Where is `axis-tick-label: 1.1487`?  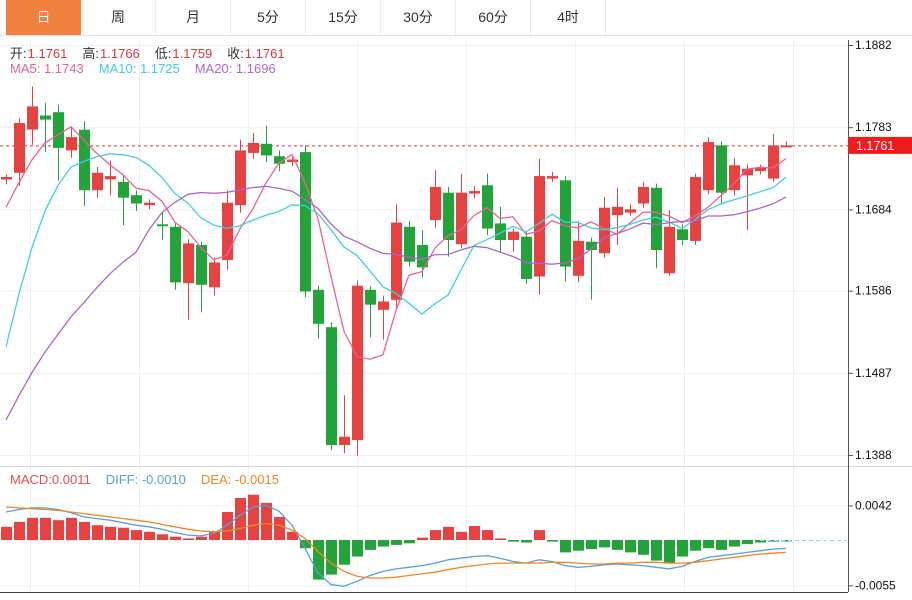
axis-tick-label: 1.1487 is located at coordinates (873, 373).